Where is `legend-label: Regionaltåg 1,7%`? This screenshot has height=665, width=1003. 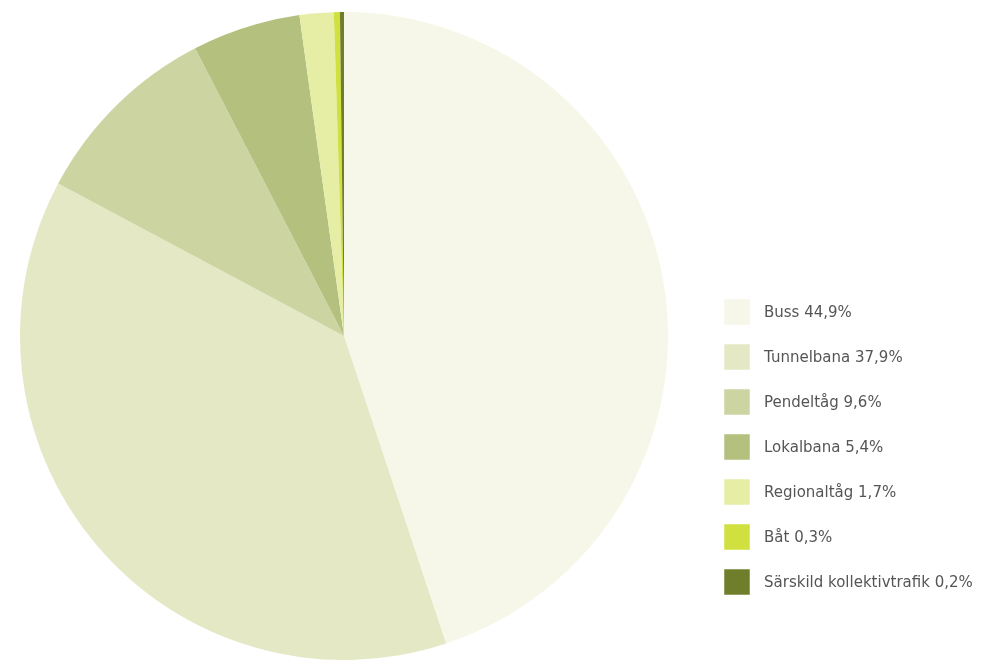 legend-label: Regionaltåg 1,7% is located at coordinates (830, 492).